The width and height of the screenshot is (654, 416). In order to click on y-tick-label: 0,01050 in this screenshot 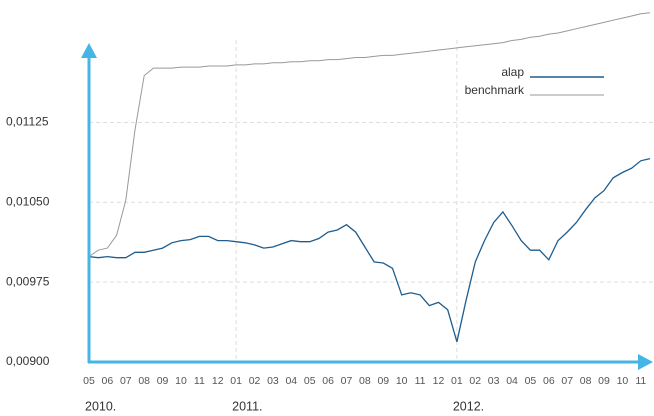, I will do `click(28, 201)`.